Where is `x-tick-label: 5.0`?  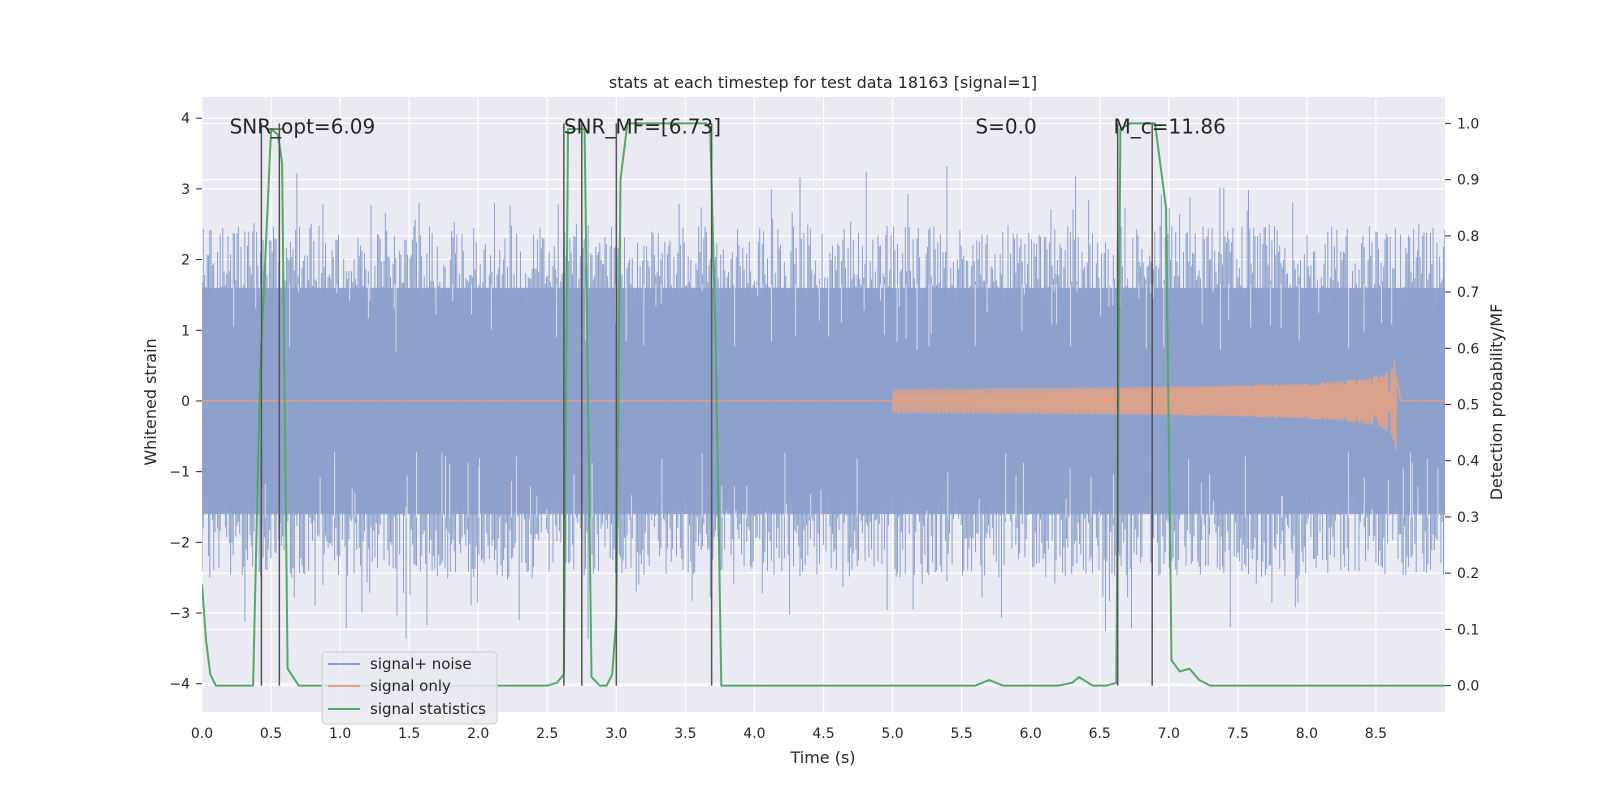 x-tick-label: 5.0 is located at coordinates (892, 734).